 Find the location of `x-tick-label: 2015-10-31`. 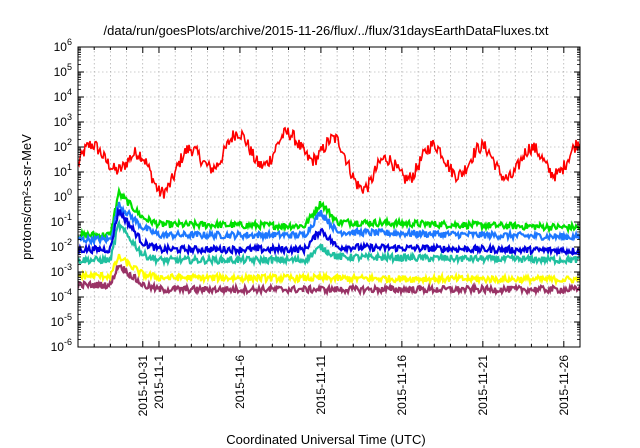

x-tick-label: 2015-10-31 is located at coordinates (143, 386).